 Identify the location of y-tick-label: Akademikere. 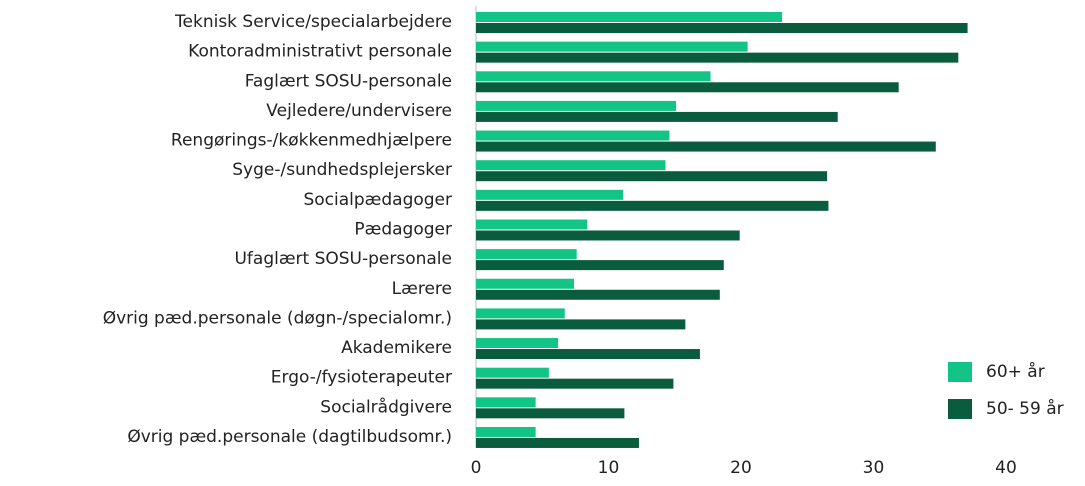
(396, 348).